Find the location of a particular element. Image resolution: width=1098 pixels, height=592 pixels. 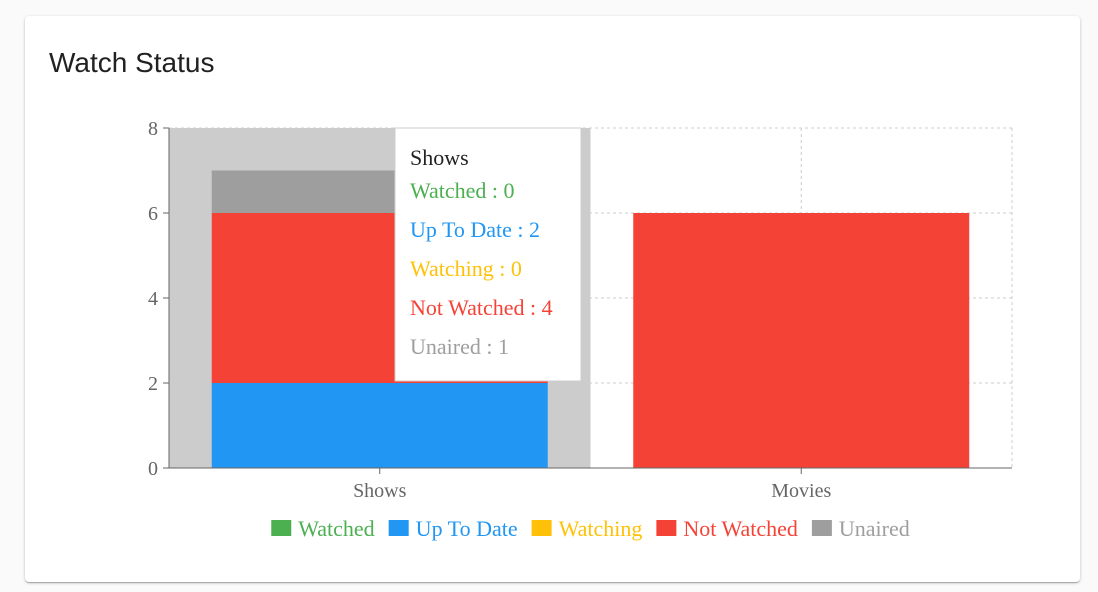

tooltip-item: Up To Date : 2 is located at coordinates (475, 229).